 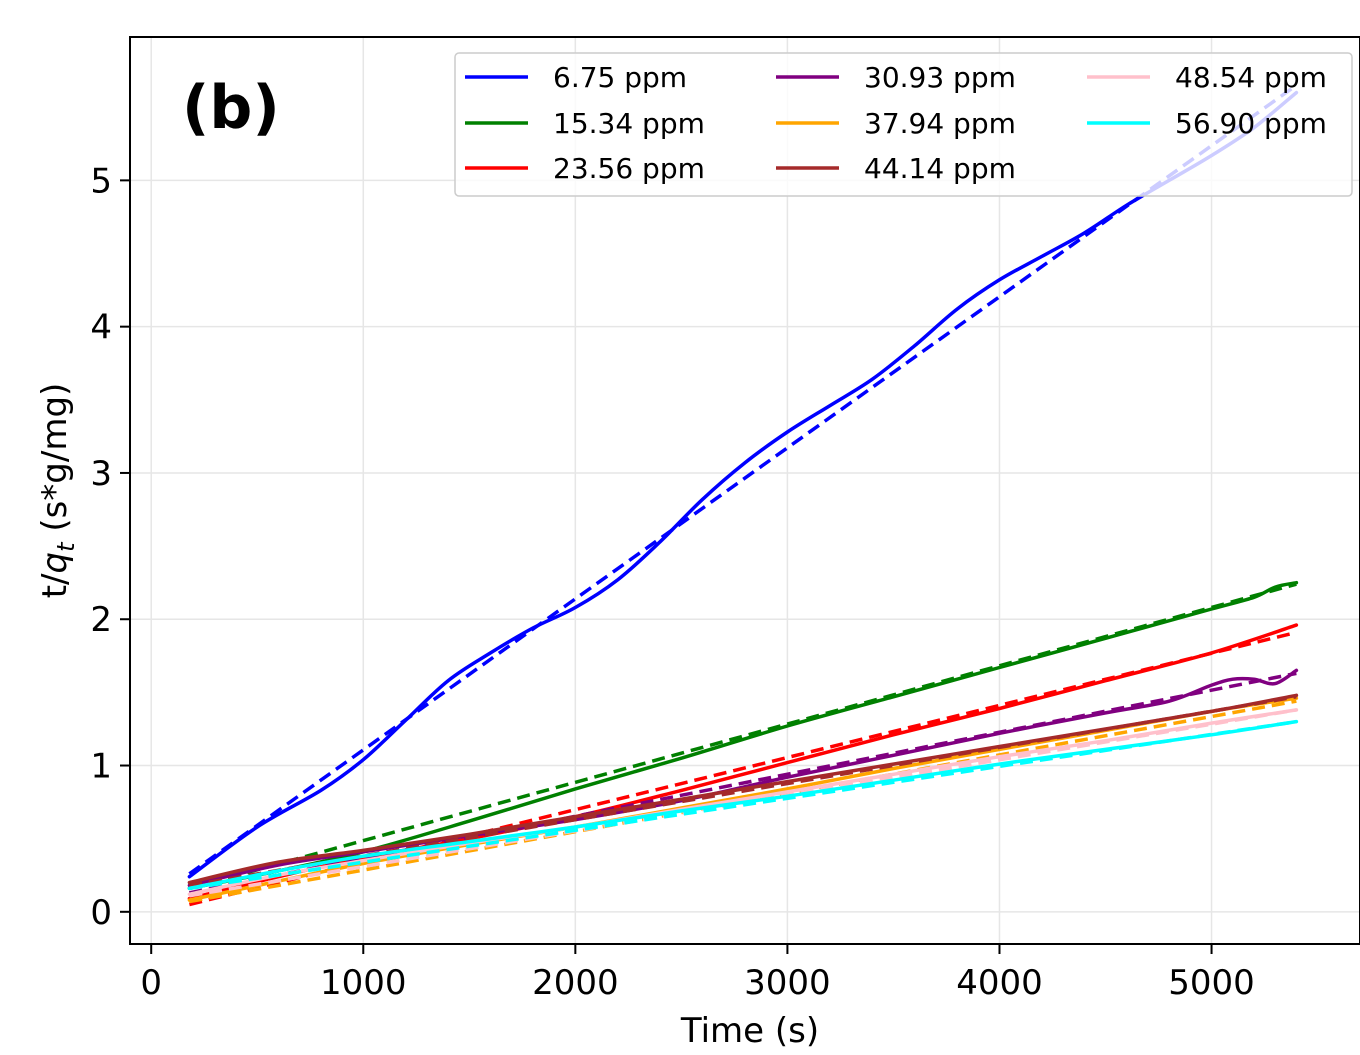 What do you see at coordinates (697, 973) in the screenshot?
I see `x-axis-ticks: 0 1000 2000 3000 4000 5000` at bounding box center [697, 973].